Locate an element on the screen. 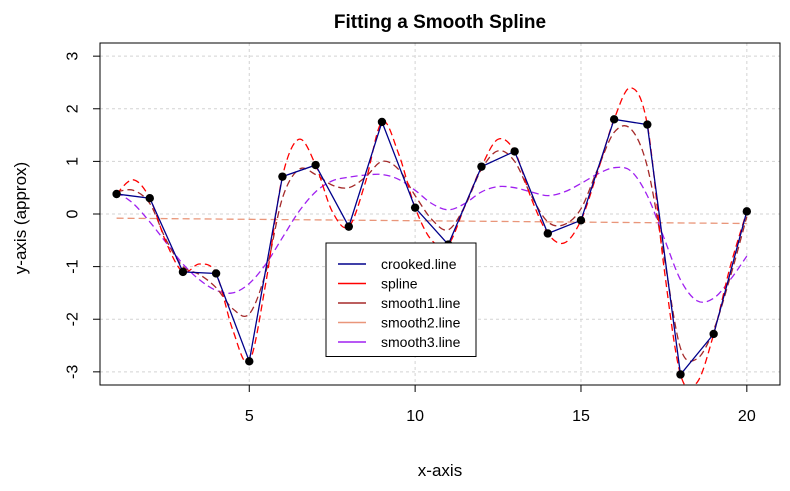 The image size is (790, 491). x-tick-label: 20 is located at coordinates (747, 416).